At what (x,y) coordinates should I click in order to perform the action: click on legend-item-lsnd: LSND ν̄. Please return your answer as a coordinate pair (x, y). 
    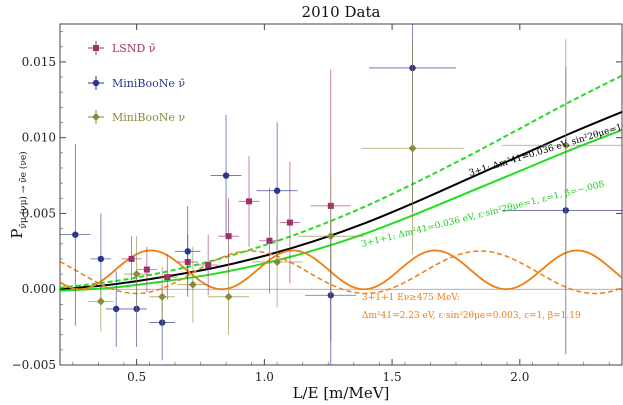
    Looking at the image, I should click on (122, 48).